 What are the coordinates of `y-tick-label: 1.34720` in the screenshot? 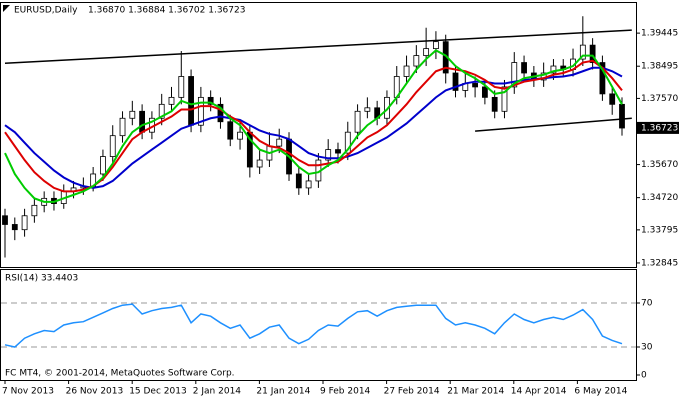 It's located at (659, 198).